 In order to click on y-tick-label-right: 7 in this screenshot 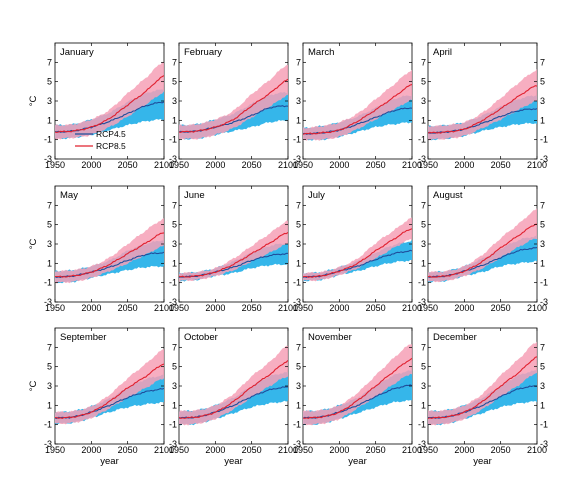, I will do `click(542, 205)`.